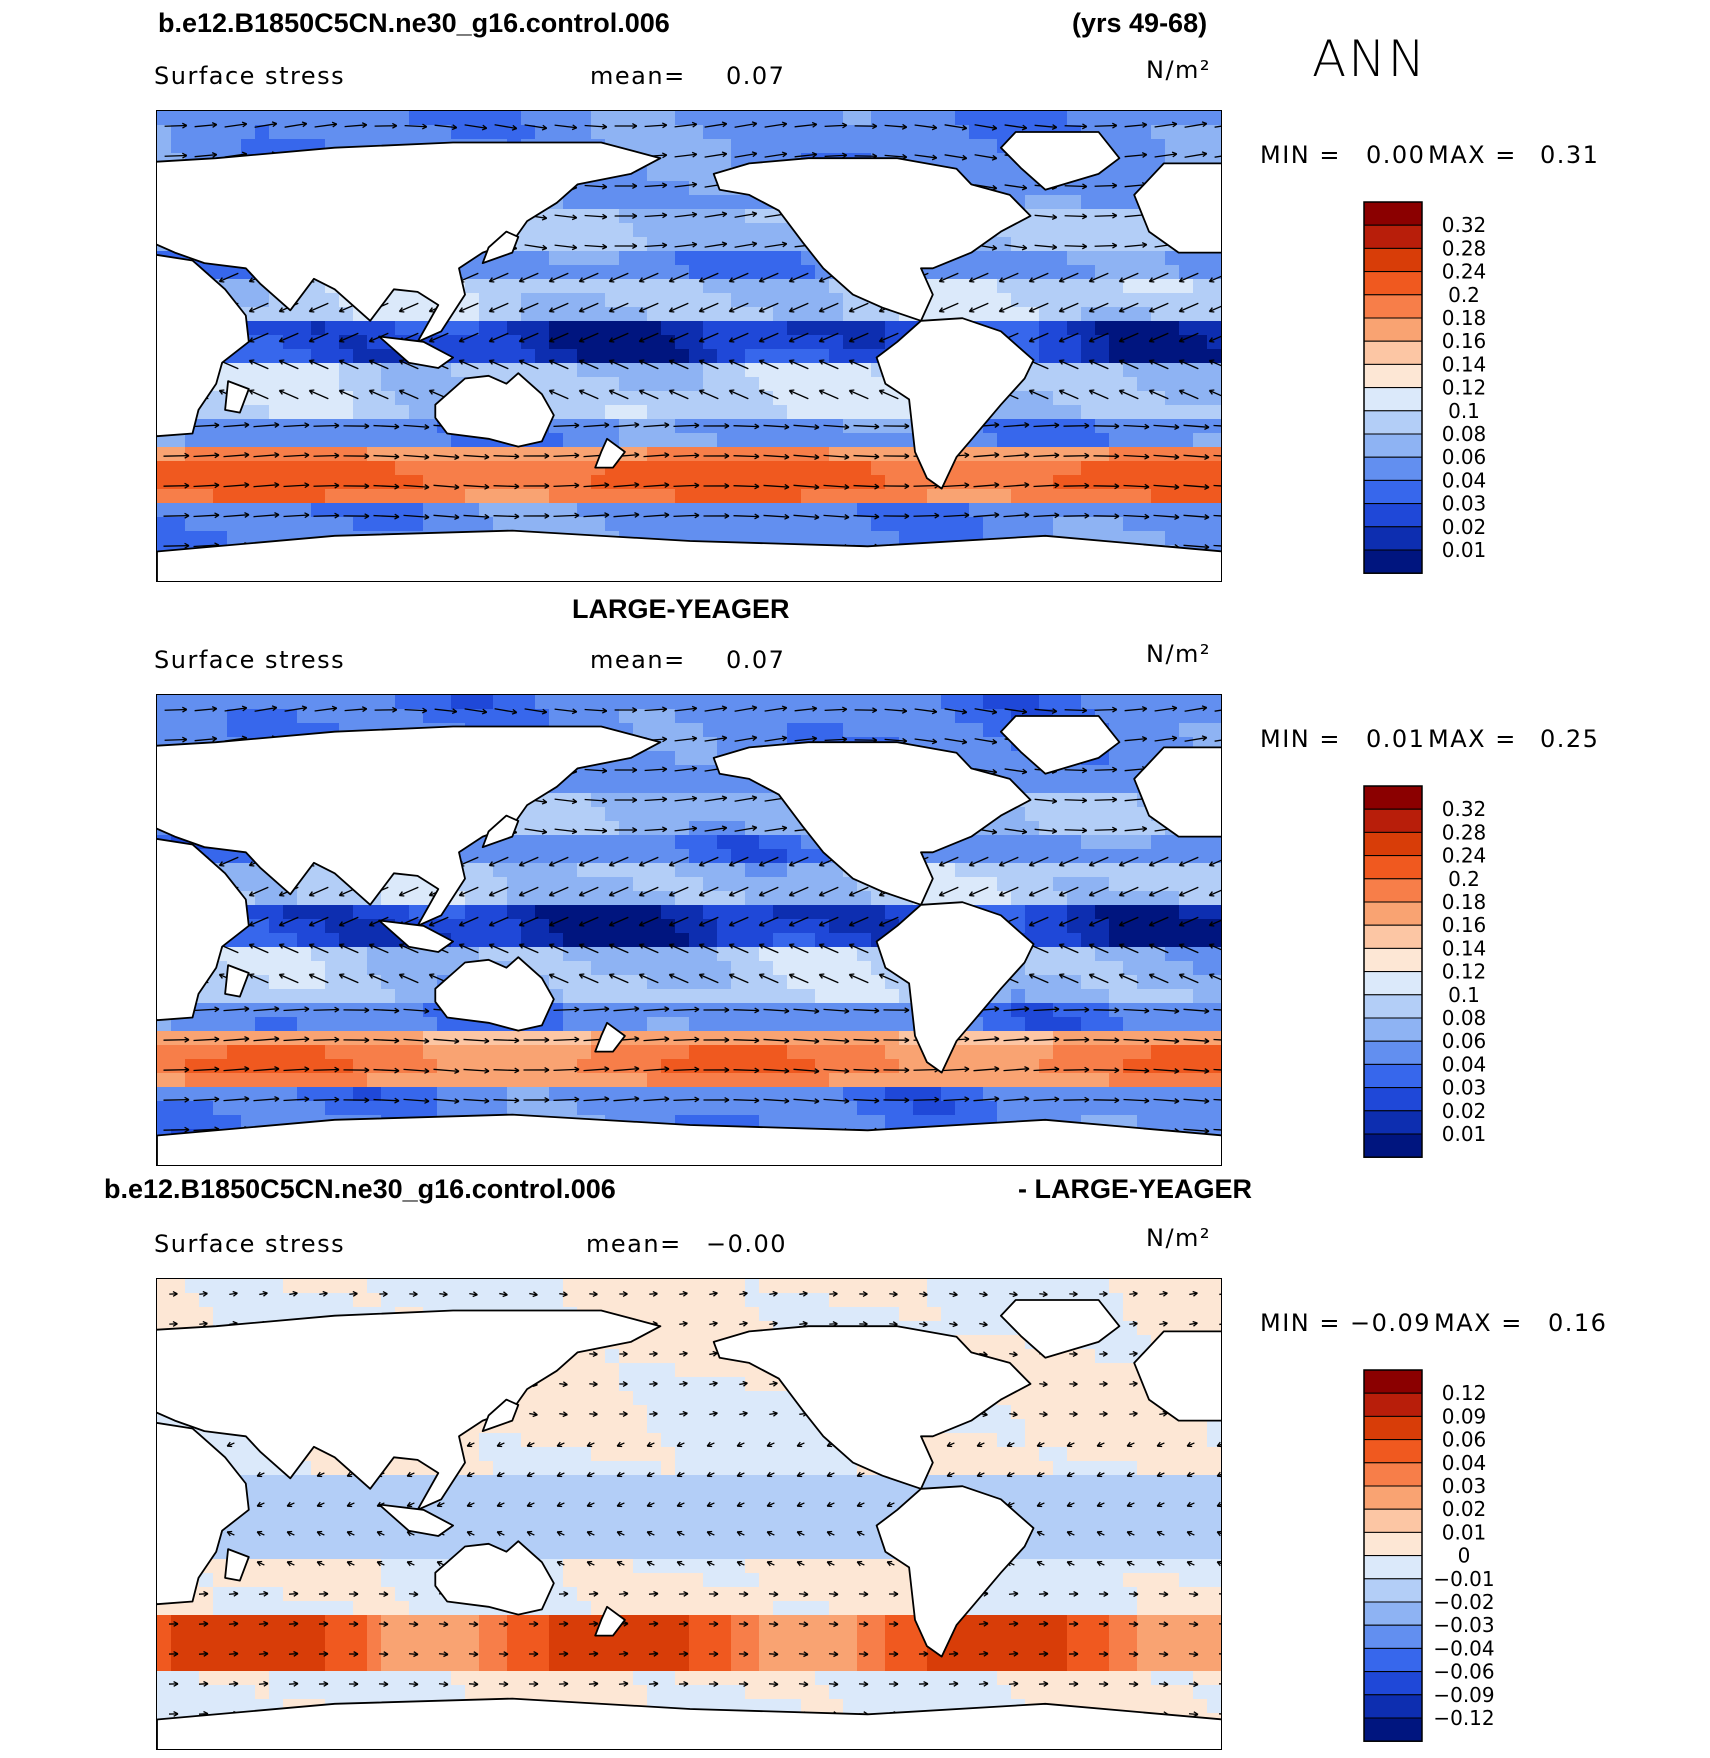  What do you see at coordinates (1179, 70) in the screenshot?
I see `panel1-units: N/m²` at bounding box center [1179, 70].